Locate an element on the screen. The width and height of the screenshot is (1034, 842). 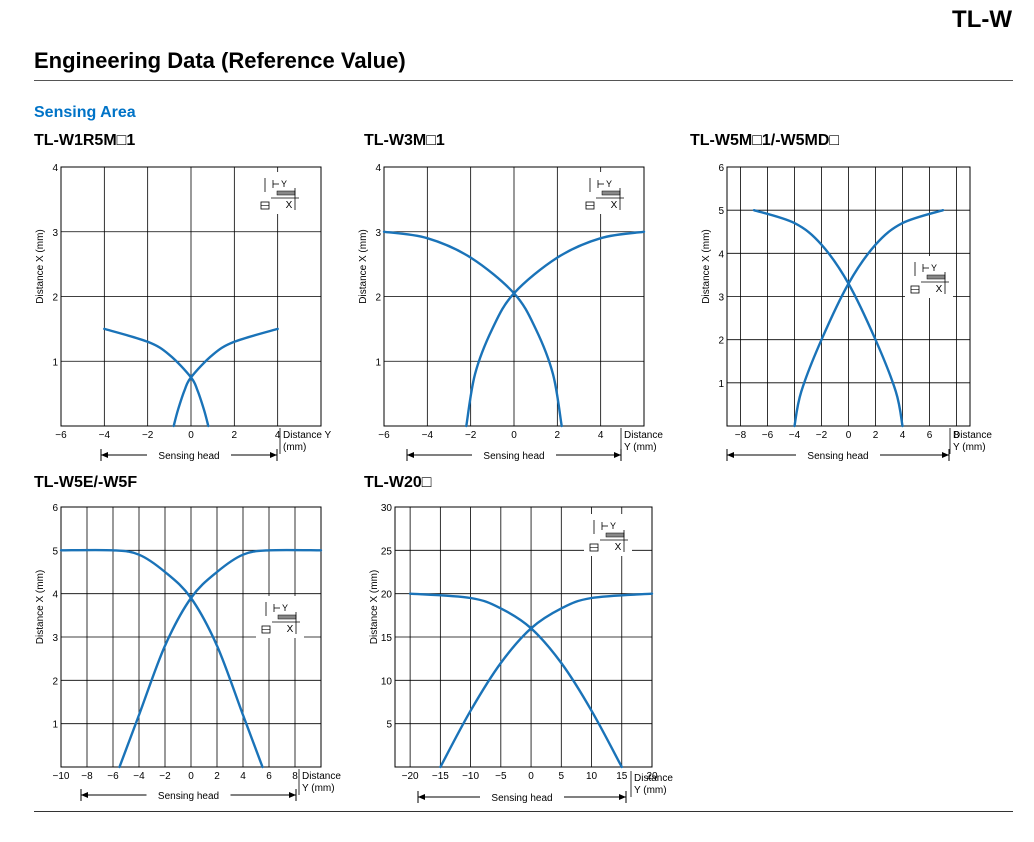
document-code: TL-W is located at coordinates (982, 19).